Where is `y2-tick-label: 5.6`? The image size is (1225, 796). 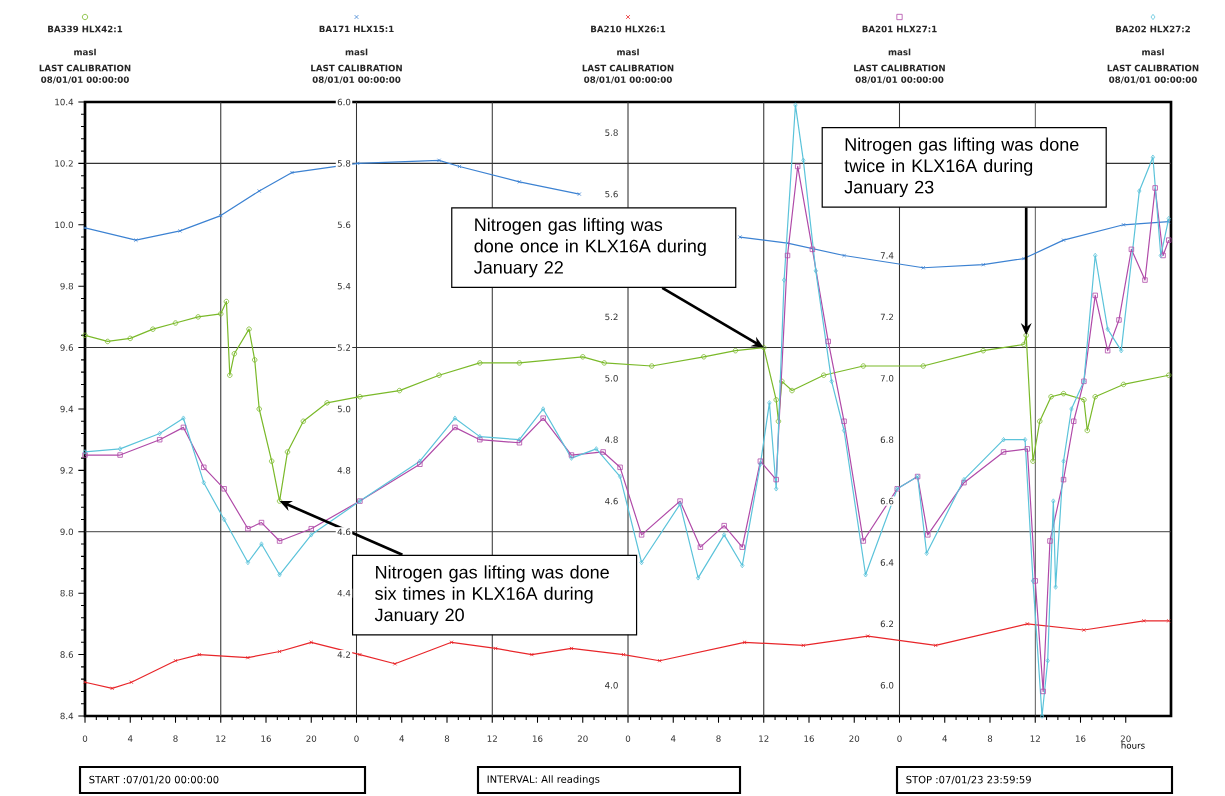 y2-tick-label: 5.6 is located at coordinates (344, 225).